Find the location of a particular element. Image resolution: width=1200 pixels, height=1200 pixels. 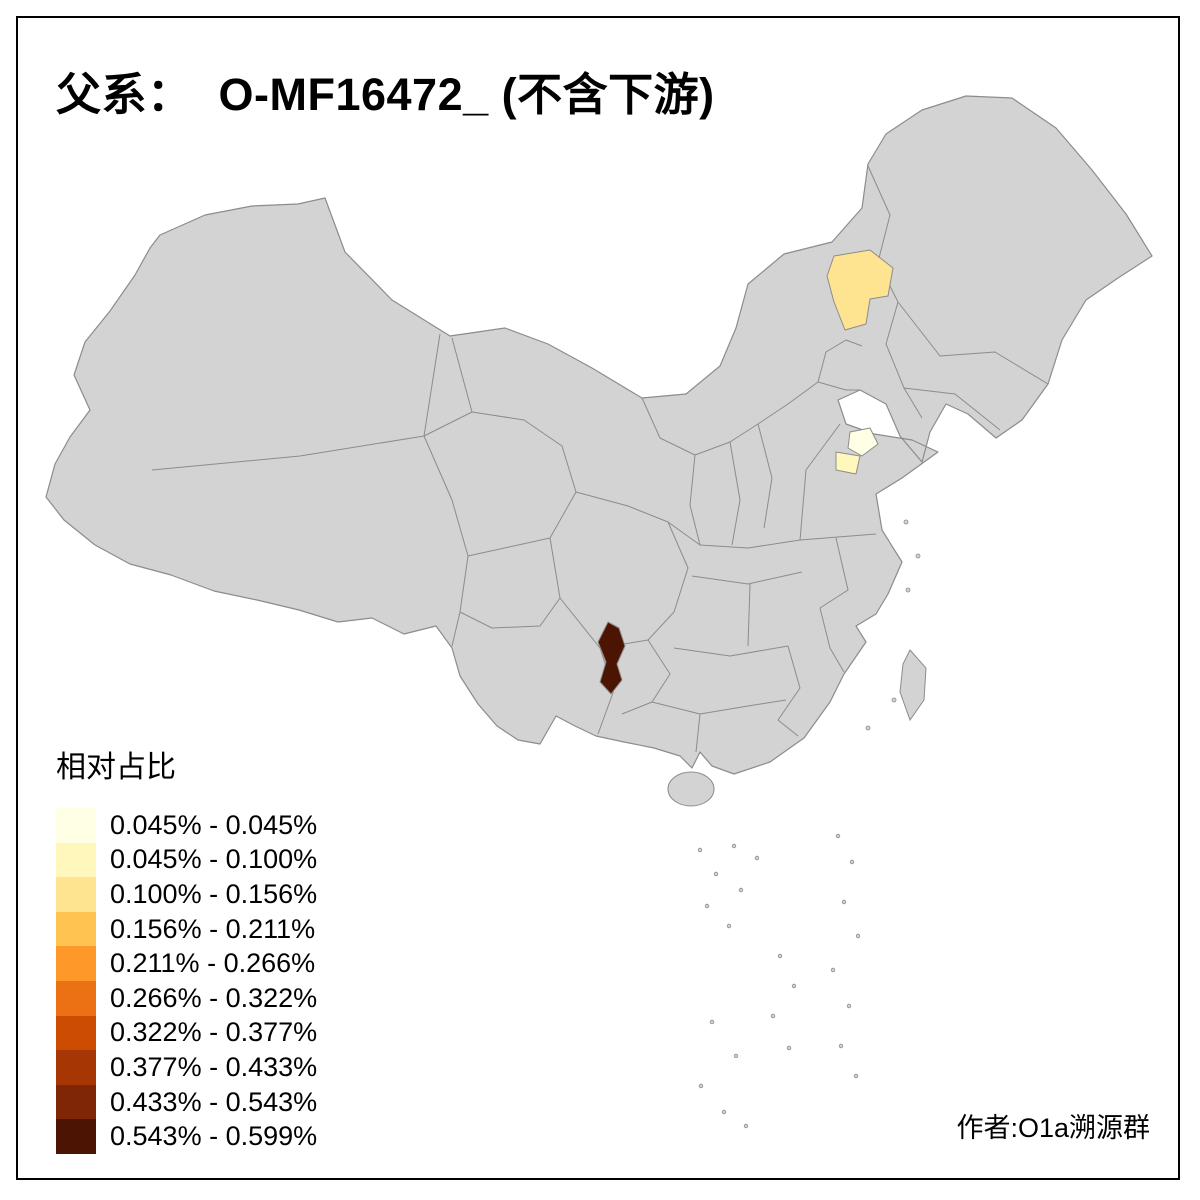

legend-item: 0.266% - 0.322% is located at coordinates (187, 998).